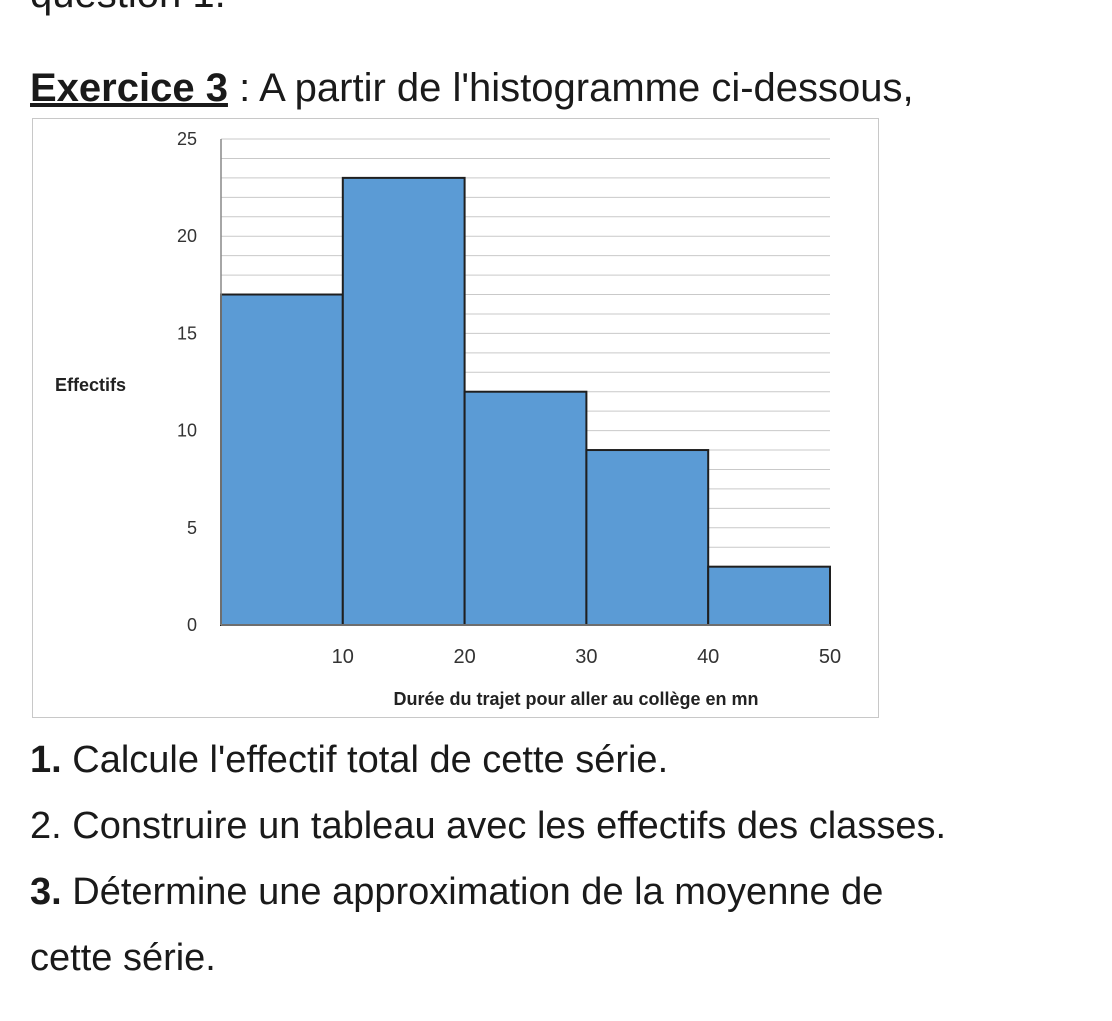 The height and width of the screenshot is (1021, 1112). I want to click on x-tick-label: 10, so click(343, 657).